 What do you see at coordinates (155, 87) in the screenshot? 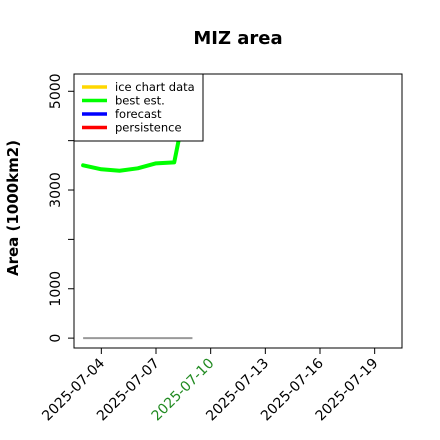
I see `legend-label: ice chart data` at bounding box center [155, 87].